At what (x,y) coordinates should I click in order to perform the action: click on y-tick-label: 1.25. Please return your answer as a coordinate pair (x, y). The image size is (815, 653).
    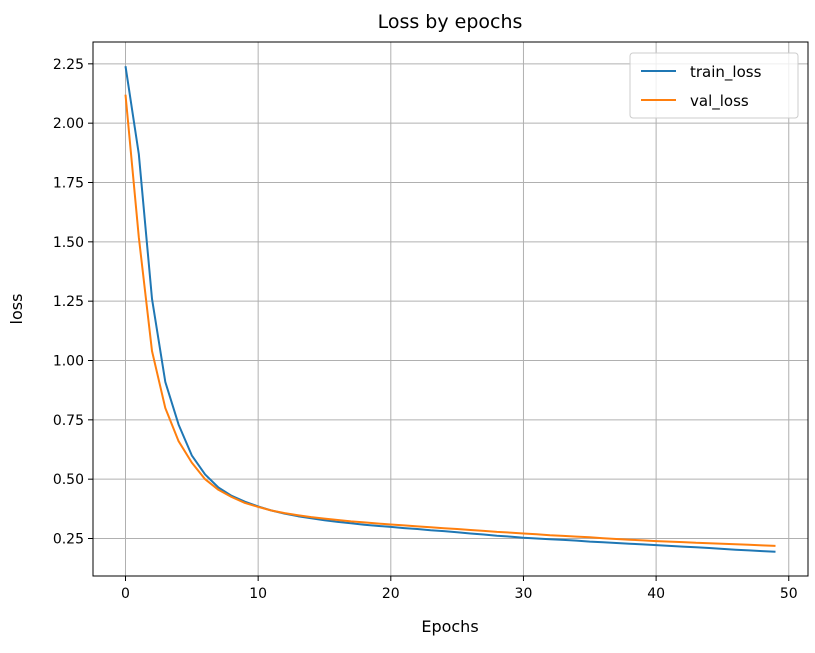
    Looking at the image, I should click on (68, 302).